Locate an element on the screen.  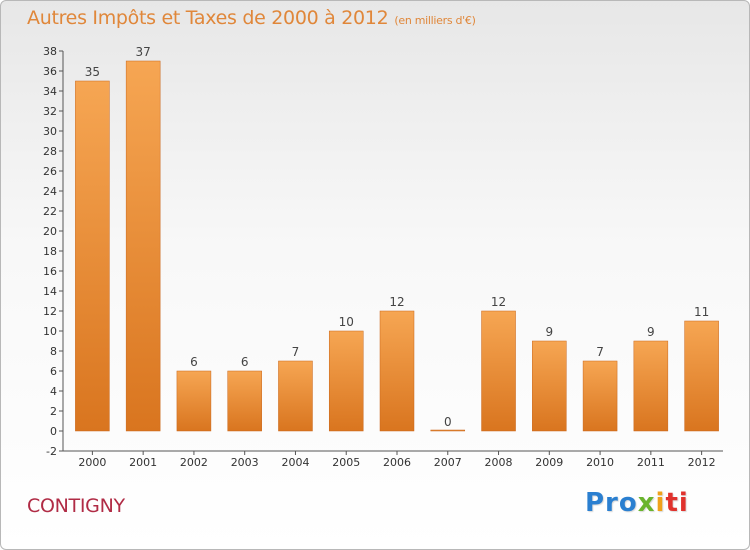
y-tick-label: 16 is located at coordinates (50, 271).